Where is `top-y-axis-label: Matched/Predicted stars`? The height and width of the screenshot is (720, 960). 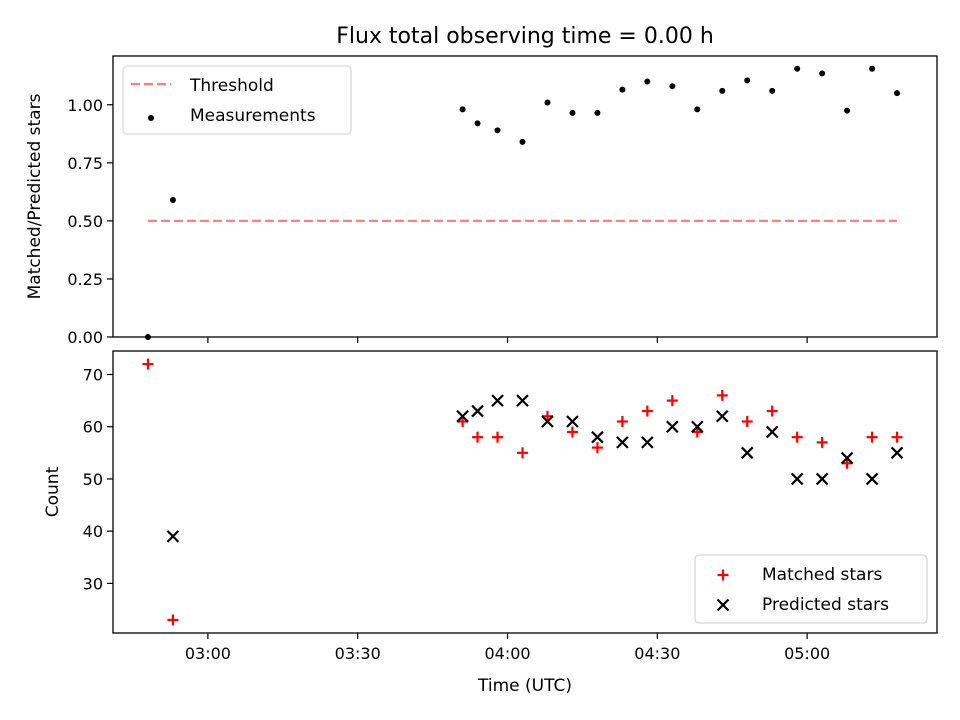 top-y-axis-label: Matched/Predicted stars is located at coordinates (35, 196).